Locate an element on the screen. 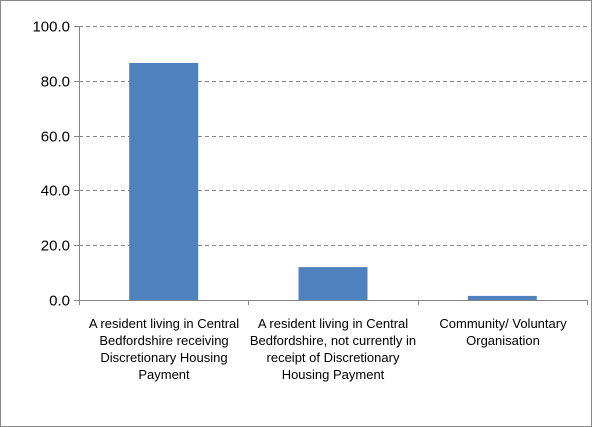 The height and width of the screenshot is (427, 592). y-axis: 0.0 20.0 40.0 60.0 80.0 100.0 is located at coordinates (56, 164).